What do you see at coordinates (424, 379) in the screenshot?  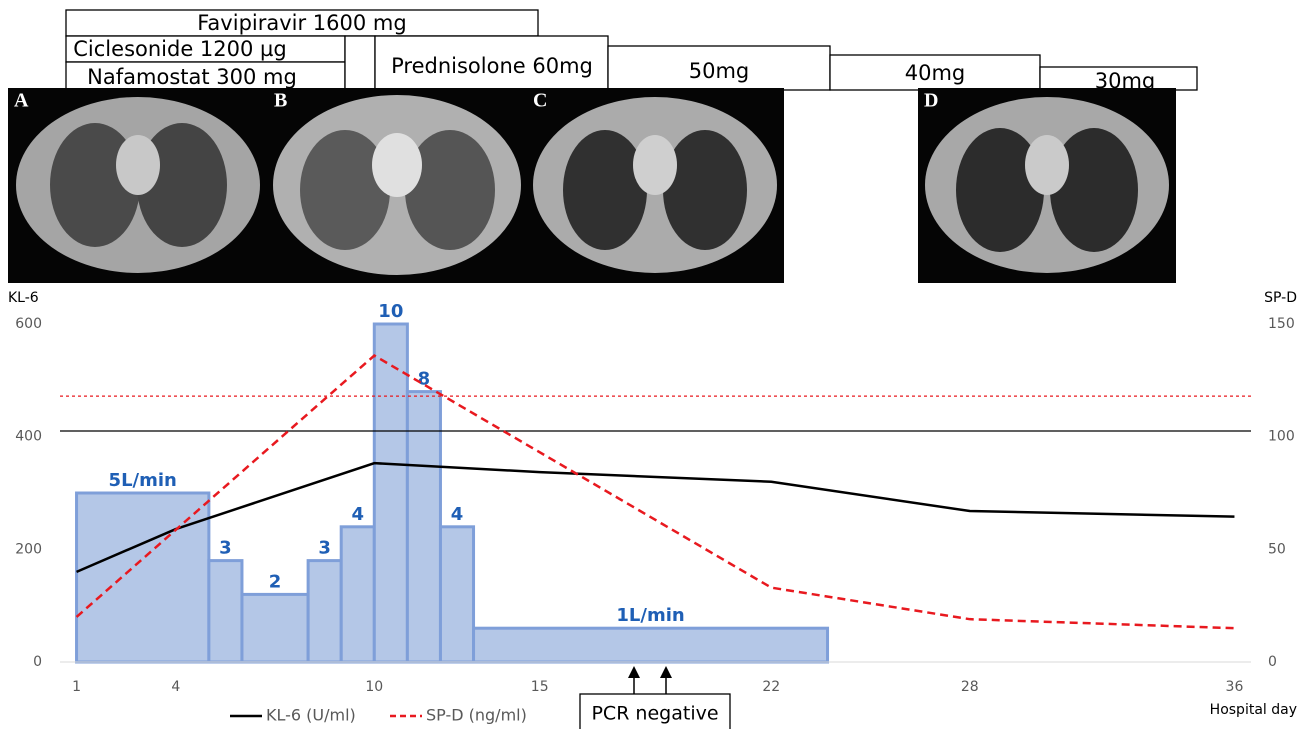 I see `oxygen-label: 8` at bounding box center [424, 379].